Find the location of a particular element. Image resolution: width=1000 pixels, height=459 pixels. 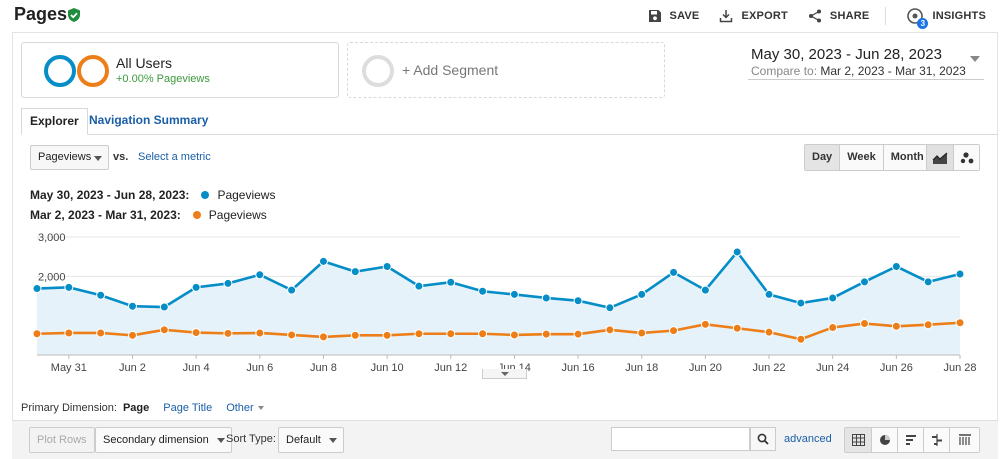

insights-button: 3 INSIGHTS is located at coordinates (946, 18).